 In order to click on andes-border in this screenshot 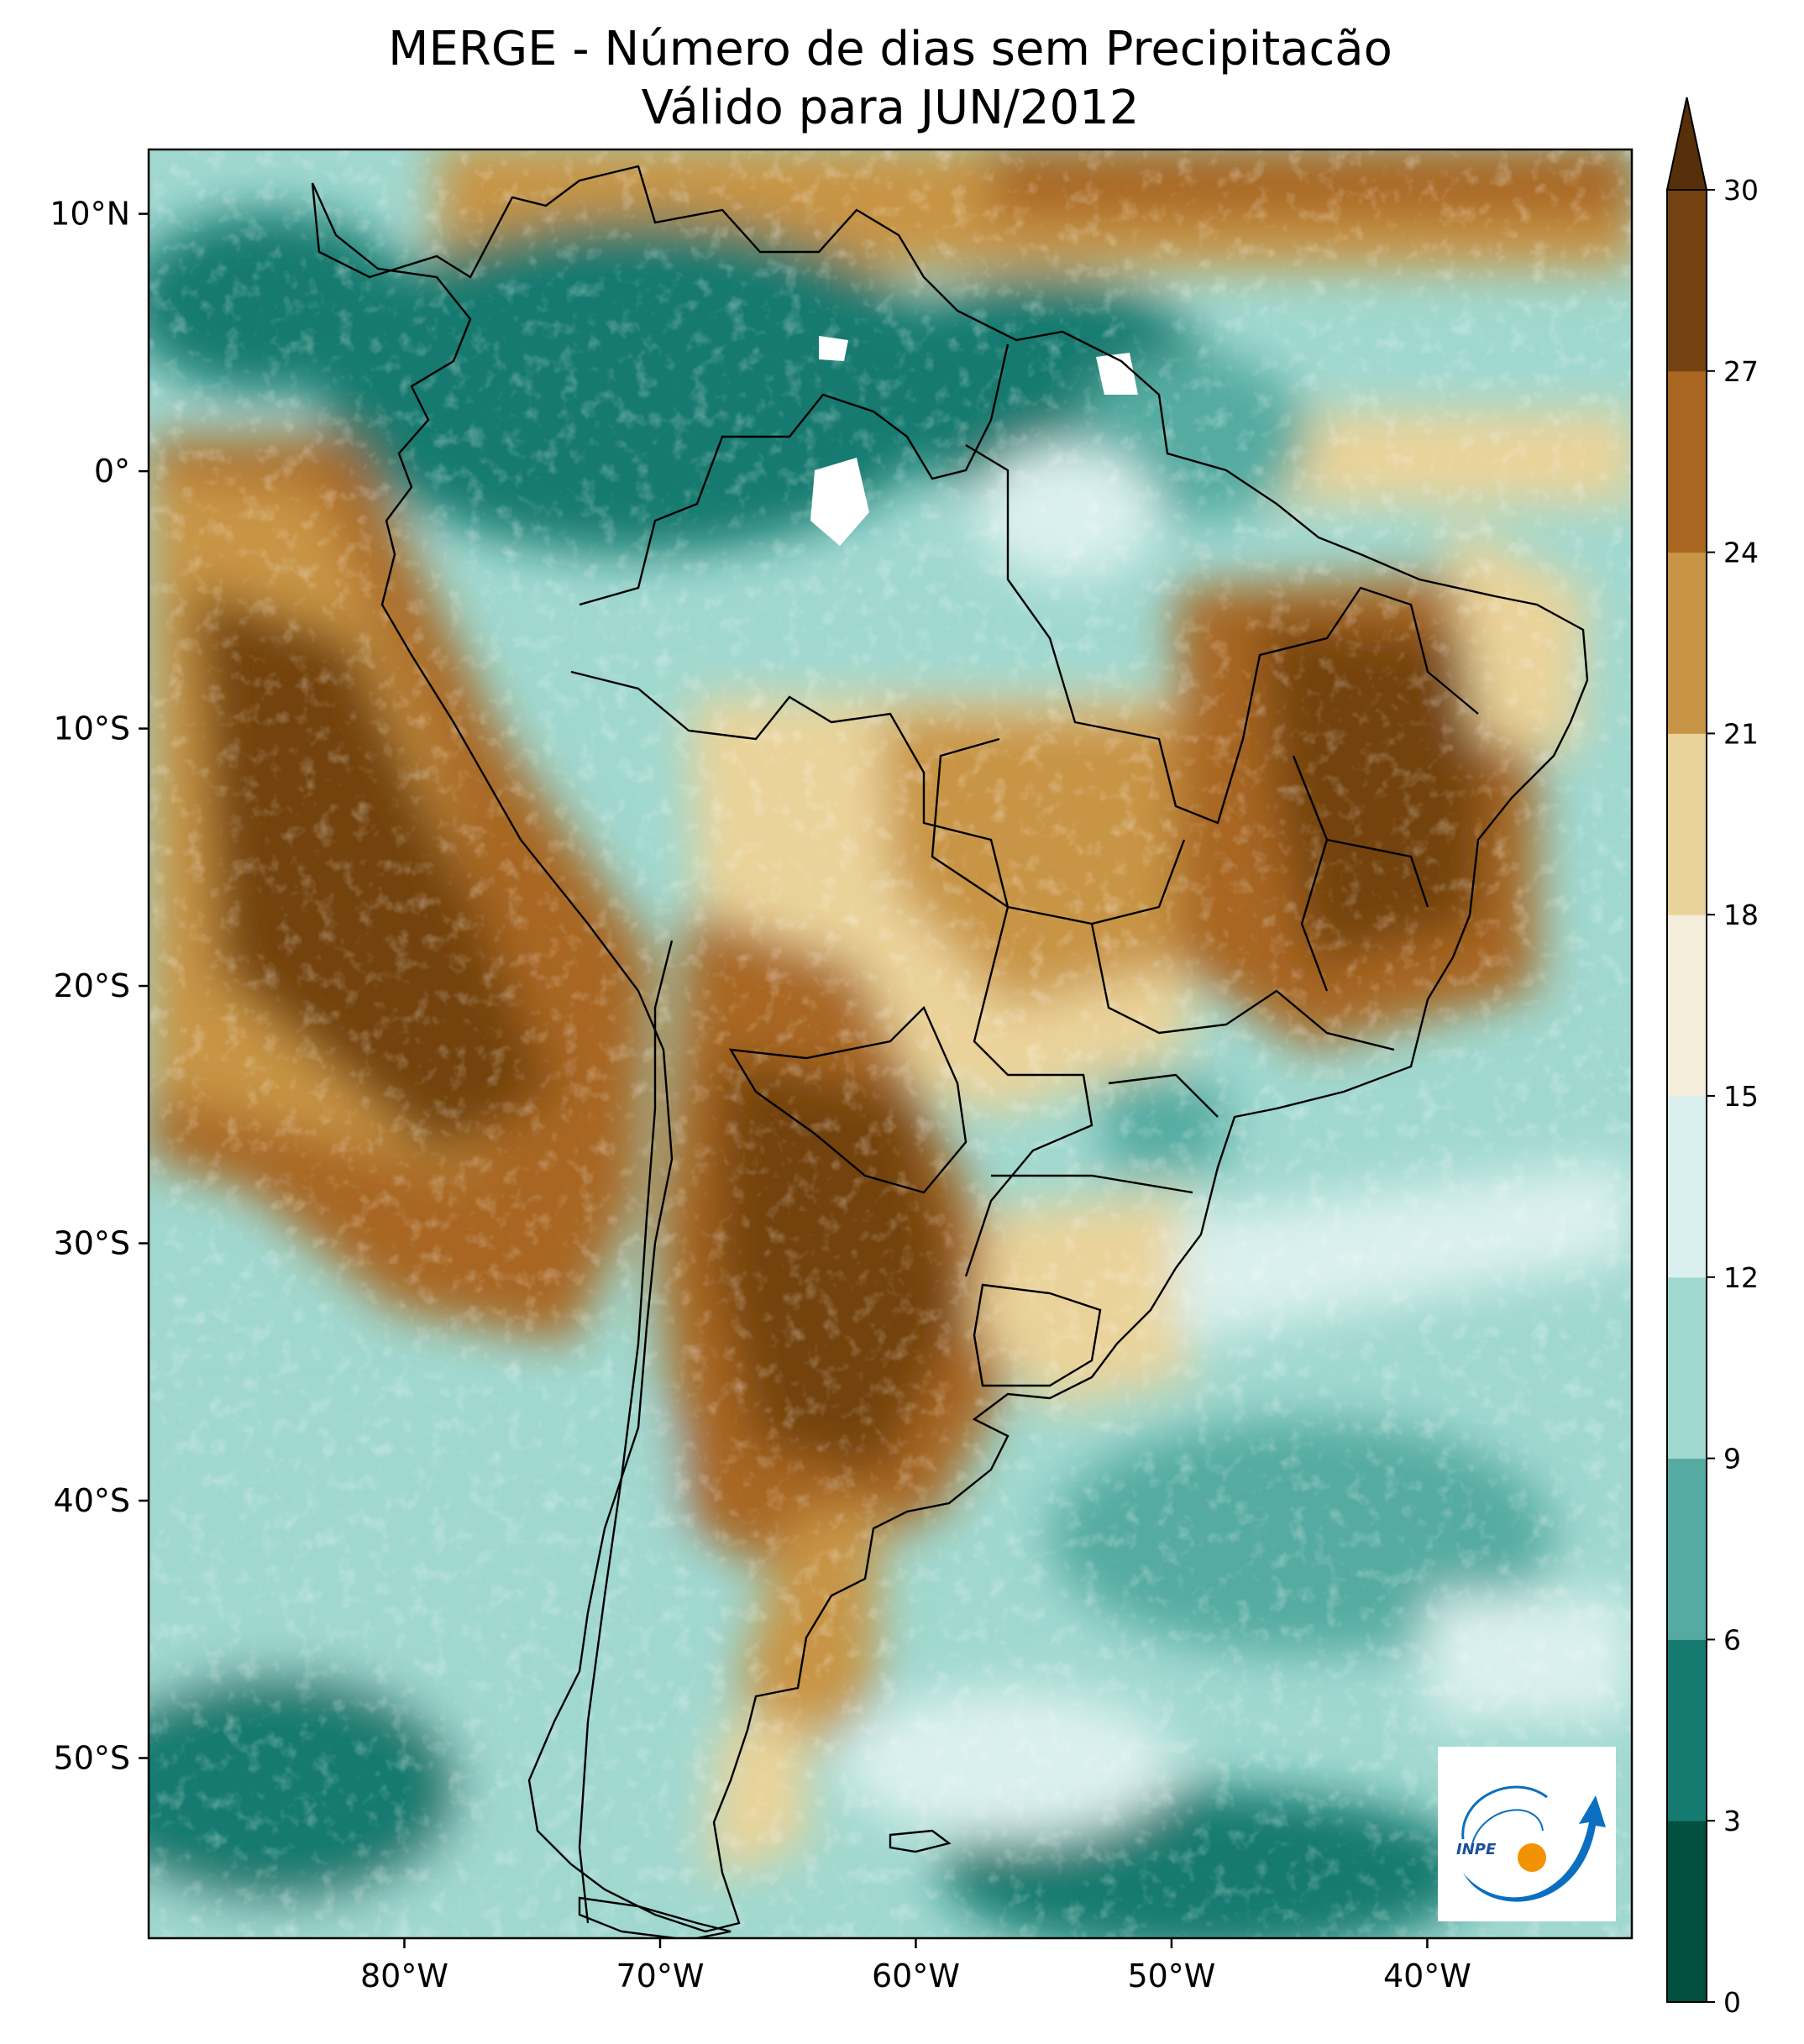, I will do `click(626, 1432)`.